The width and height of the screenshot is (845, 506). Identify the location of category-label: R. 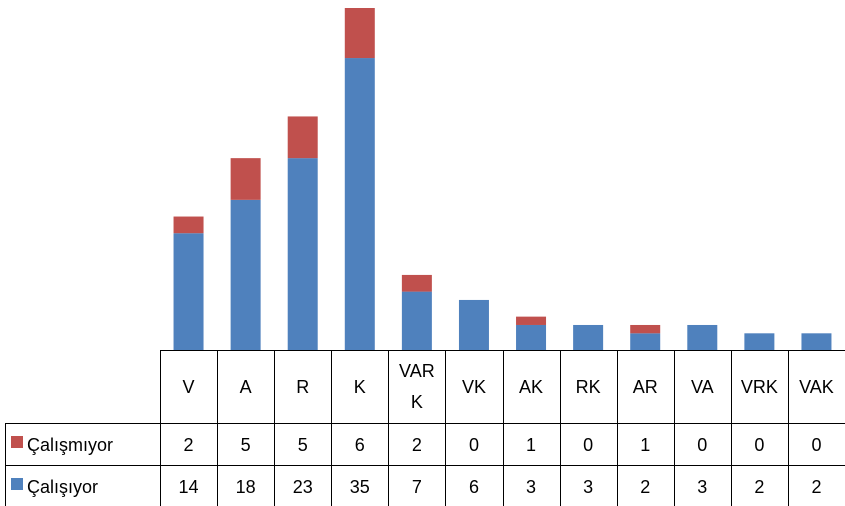
(302, 387).